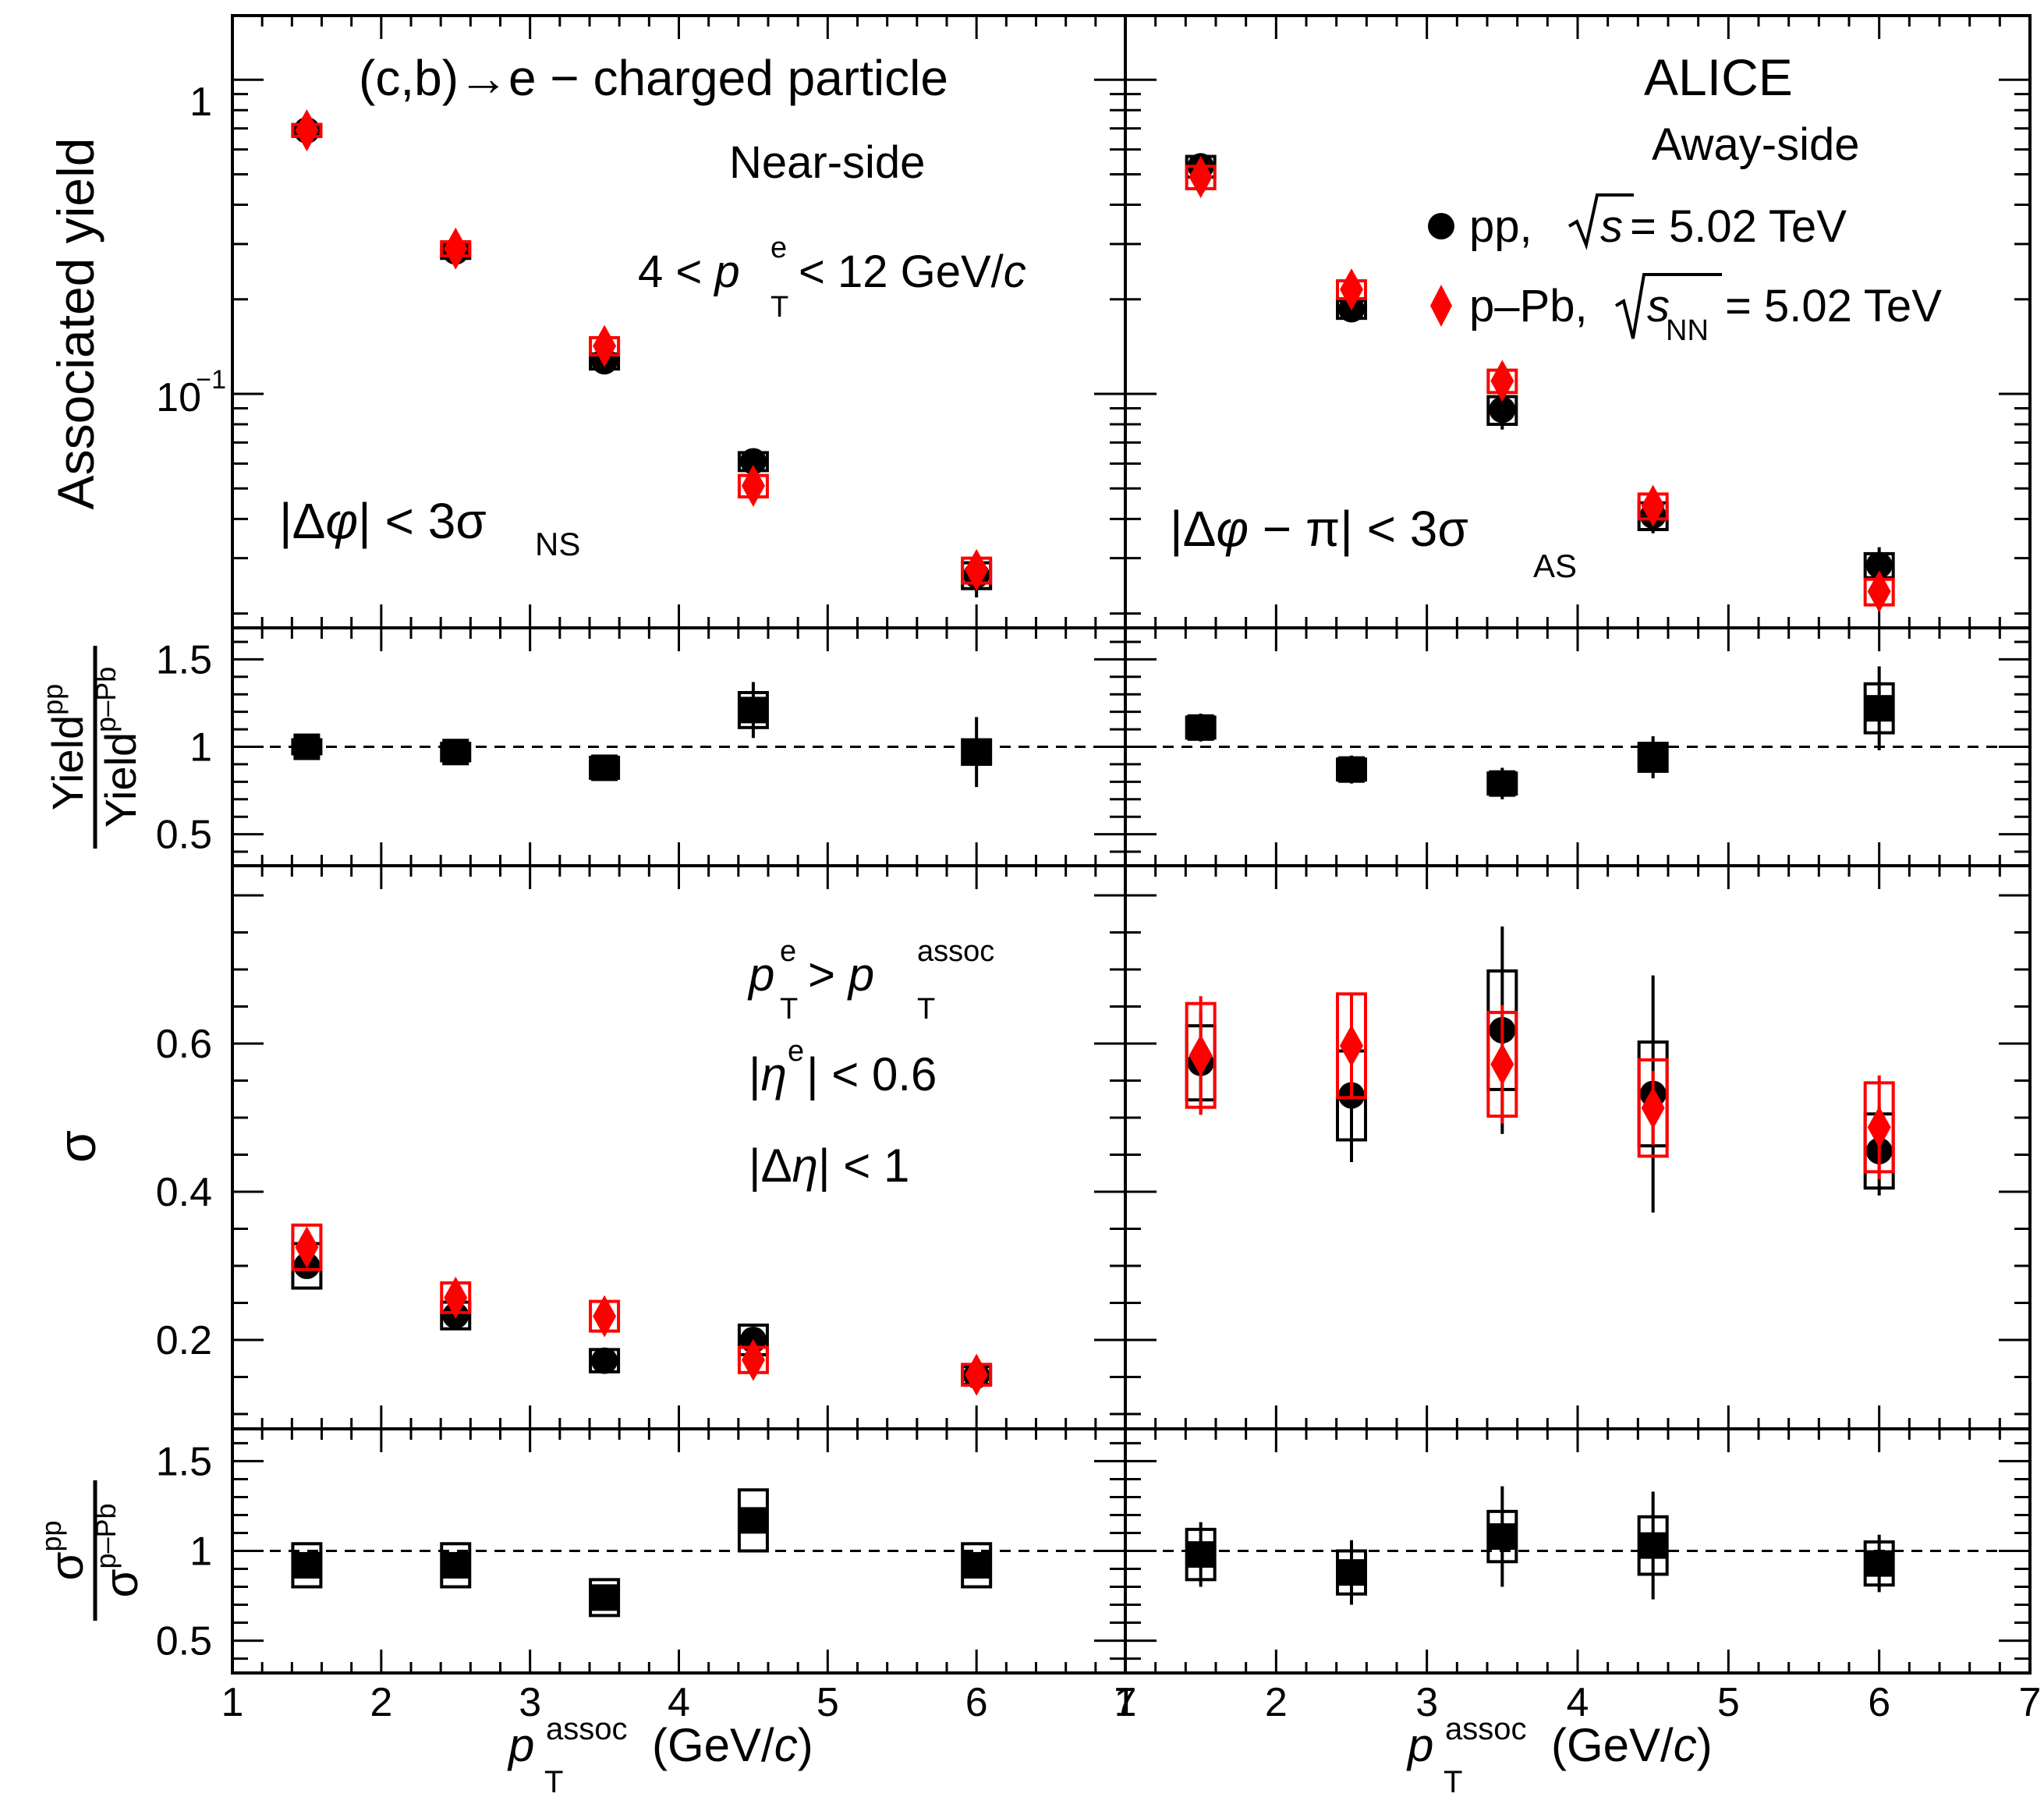  What do you see at coordinates (1685, 270) in the screenshot?
I see `legend: pp, s = 5.02 TeV p–Pb, s NN = 5.02 TeV` at bounding box center [1685, 270].